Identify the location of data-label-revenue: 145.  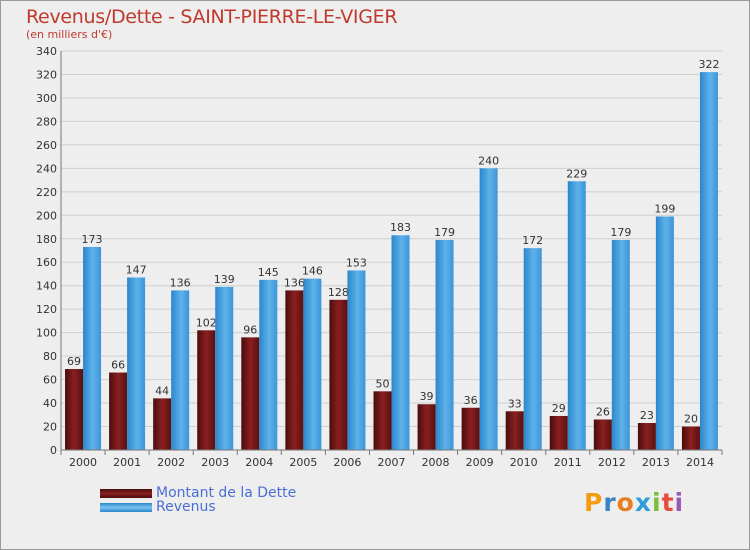
(268, 272).